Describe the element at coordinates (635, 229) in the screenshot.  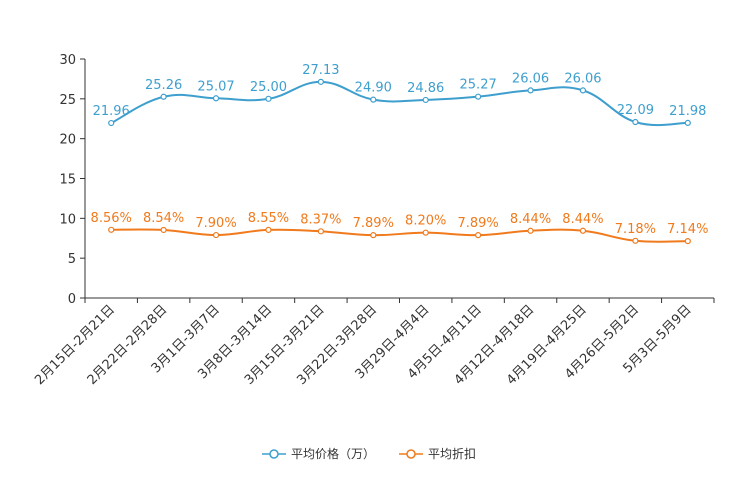
I see `data-label: 7.18%` at that location.